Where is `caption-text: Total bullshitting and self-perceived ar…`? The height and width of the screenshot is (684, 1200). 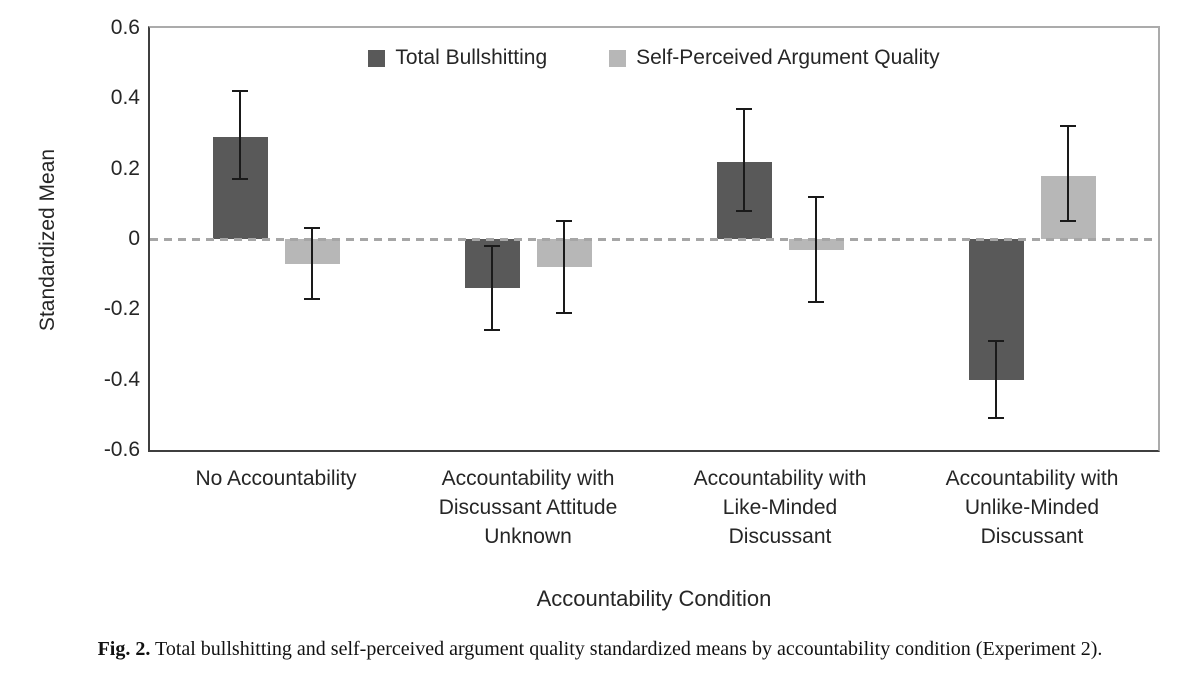 caption-text: Total bullshitting and self-perceived ar… is located at coordinates (626, 649).